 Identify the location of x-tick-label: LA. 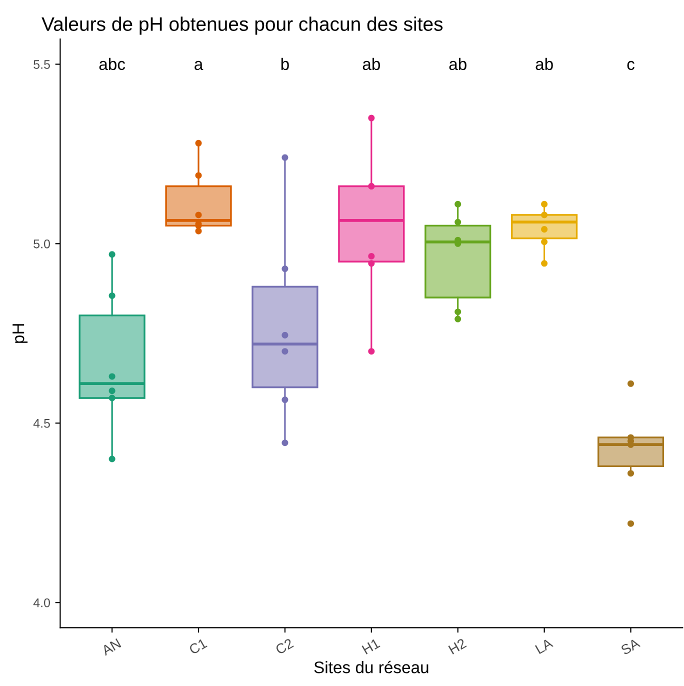
(544, 646).